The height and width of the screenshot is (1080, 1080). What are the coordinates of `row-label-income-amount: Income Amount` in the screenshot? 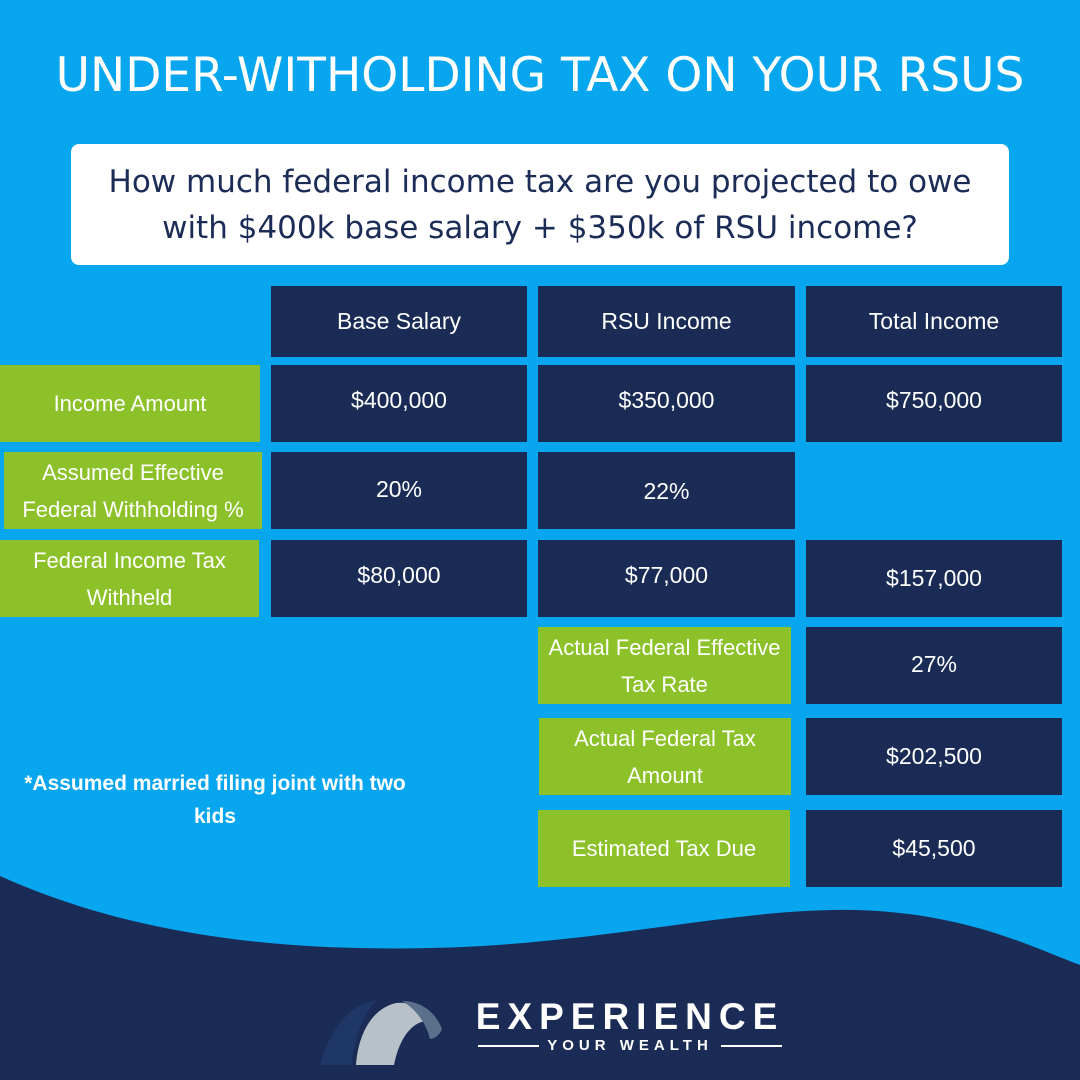 It's located at (130, 403).